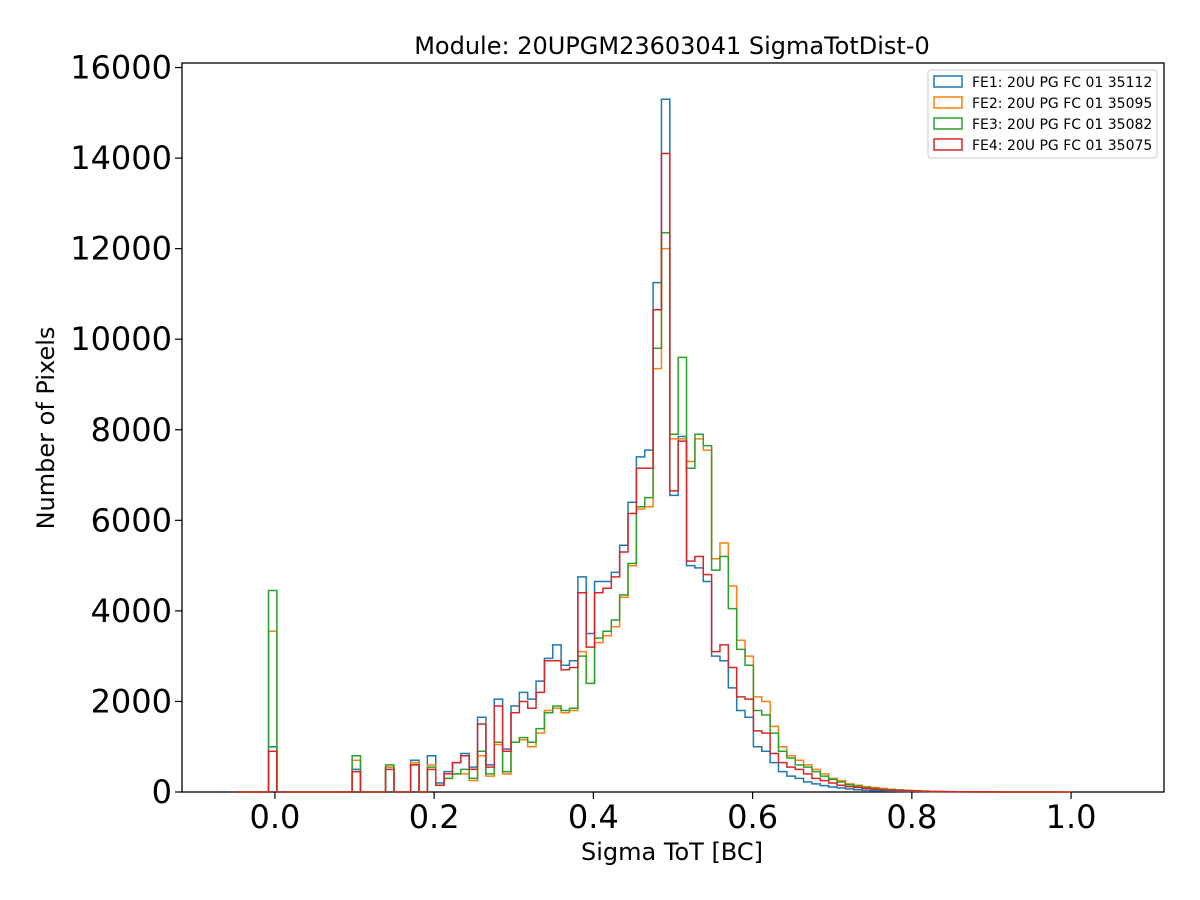  I want to click on legend-label: FE3: 20U PG FC 01 35082, so click(1062, 125).